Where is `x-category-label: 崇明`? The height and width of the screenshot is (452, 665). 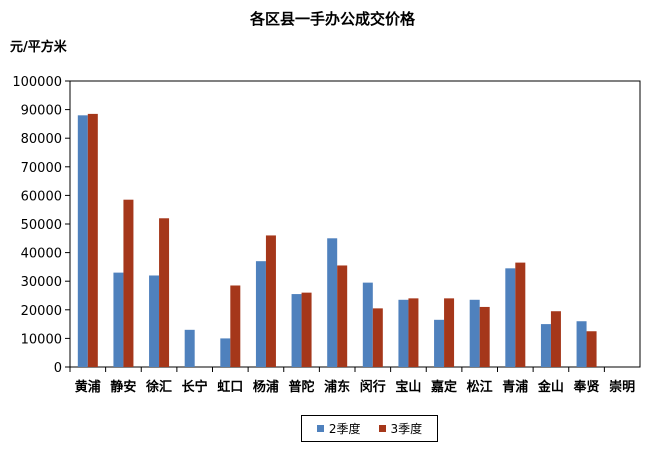
x-category-label: 崇明 is located at coordinates (622, 387).